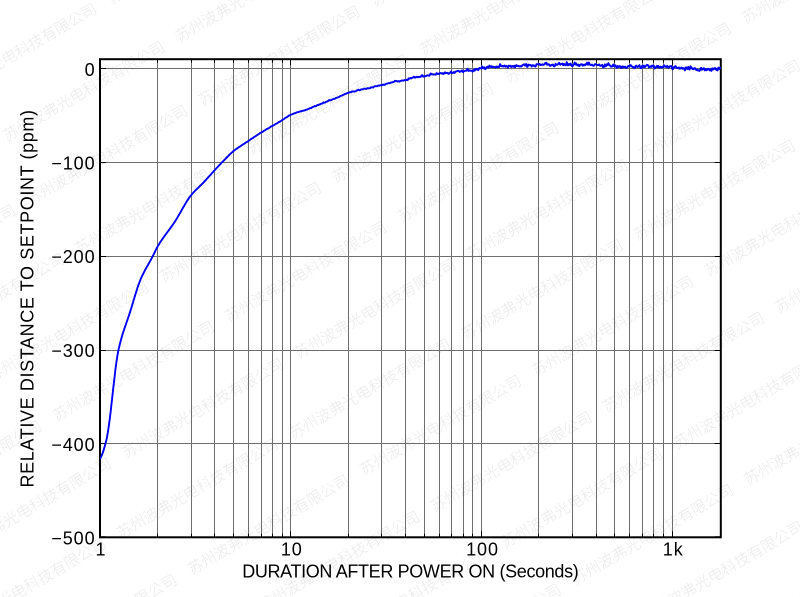 This screenshot has width=800, height=597. What do you see at coordinates (73, 539) in the screenshot?
I see `svg-text: −500` at bounding box center [73, 539].